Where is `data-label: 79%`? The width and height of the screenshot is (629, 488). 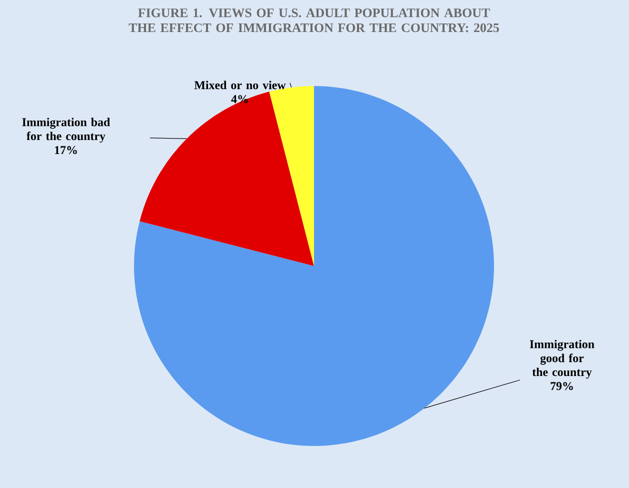 data-label: 79% is located at coordinates (561, 386).